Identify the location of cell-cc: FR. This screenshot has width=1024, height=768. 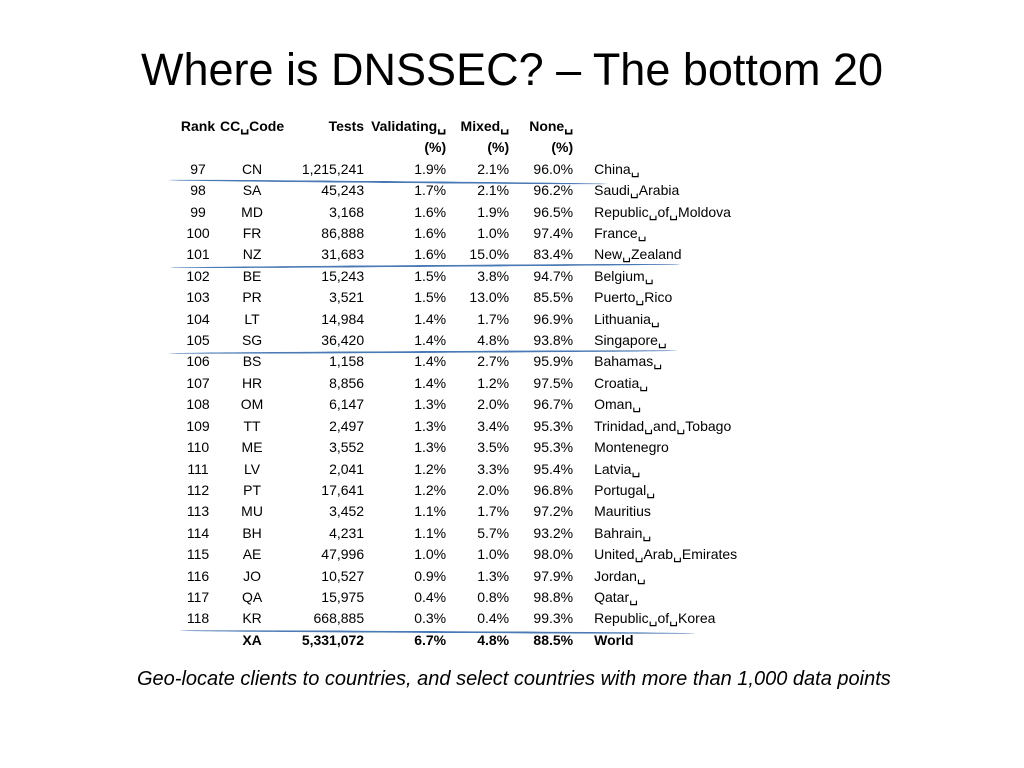
(252, 233).